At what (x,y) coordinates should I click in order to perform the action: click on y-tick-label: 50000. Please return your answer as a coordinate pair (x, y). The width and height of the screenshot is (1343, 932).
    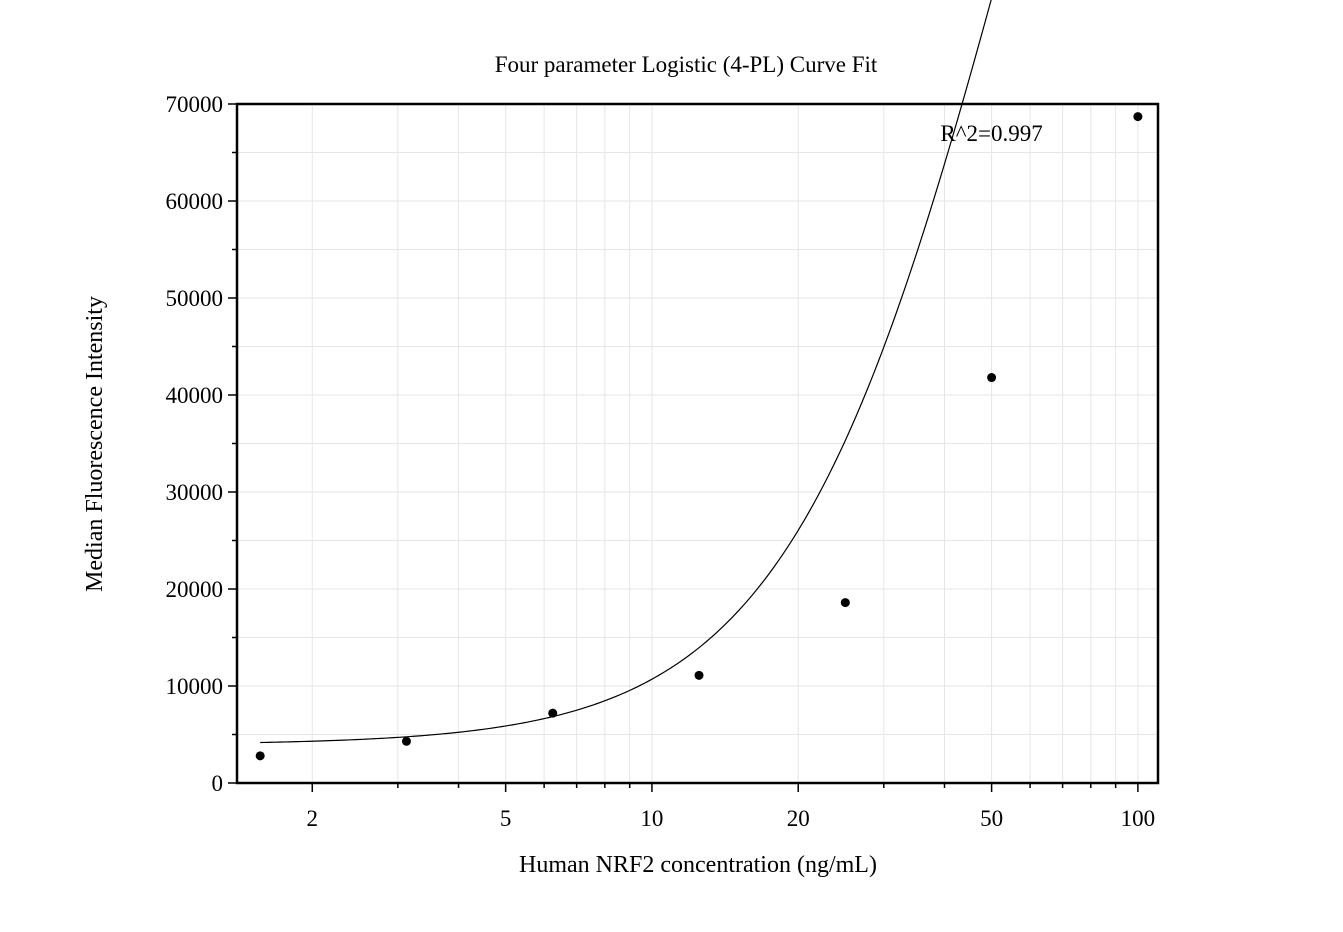
    Looking at the image, I should click on (195, 298).